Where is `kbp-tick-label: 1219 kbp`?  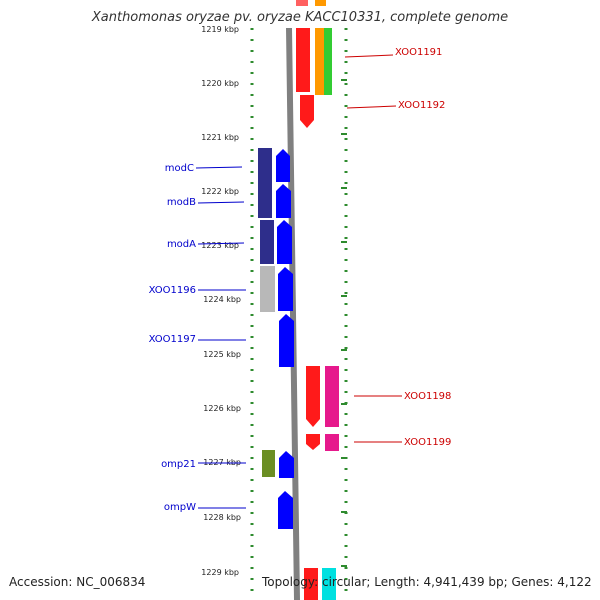
kbp-tick-label: 1219 kbp is located at coordinates (220, 29).